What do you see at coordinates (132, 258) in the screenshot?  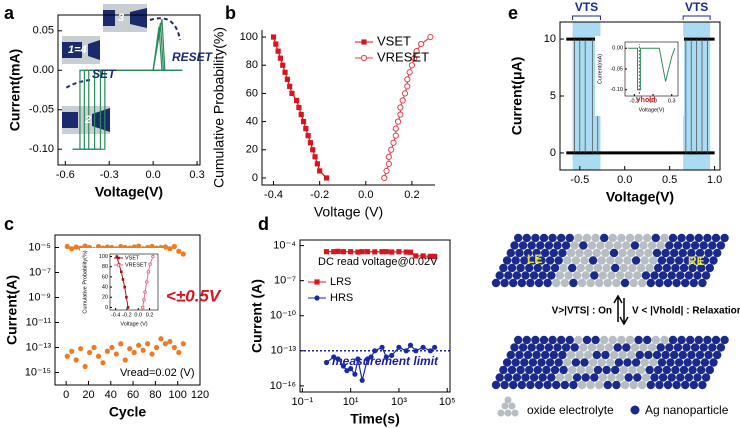 I see `legend-label: VSET` at bounding box center [132, 258].